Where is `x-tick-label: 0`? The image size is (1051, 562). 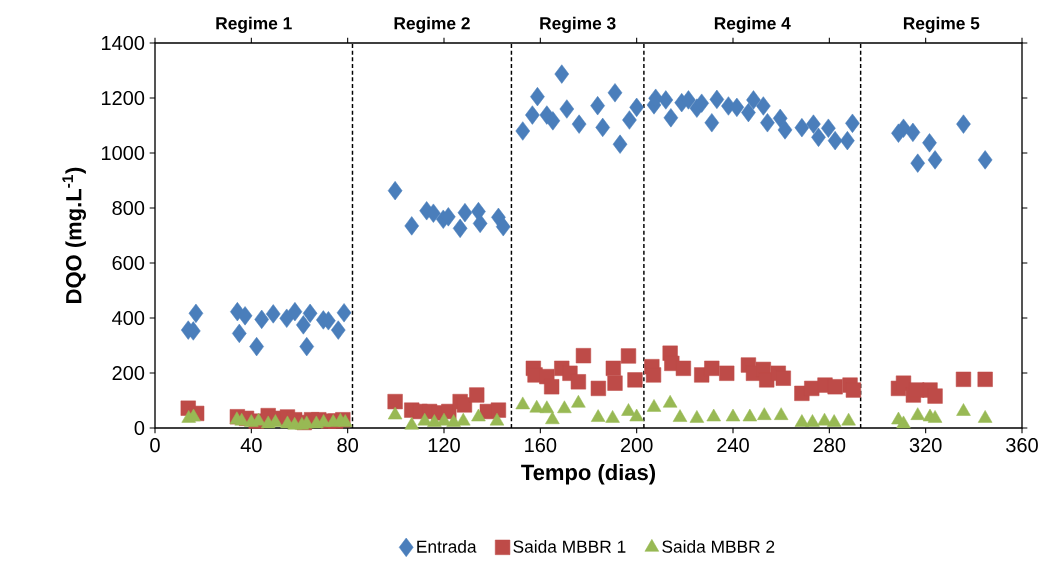
x-tick-label: 0 is located at coordinates (155, 445).